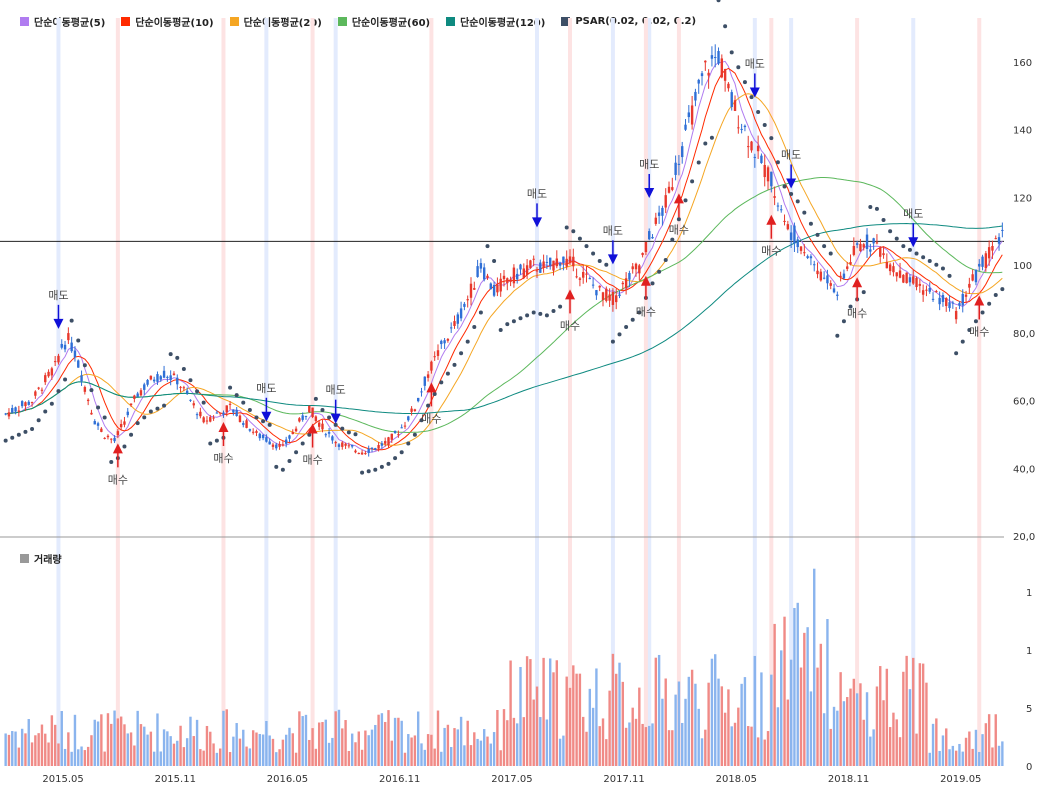 The width and height of the screenshot is (1038, 789). Describe the element at coordinates (537, 193) in the screenshot. I see `sell-signal-label: 매도` at that location.